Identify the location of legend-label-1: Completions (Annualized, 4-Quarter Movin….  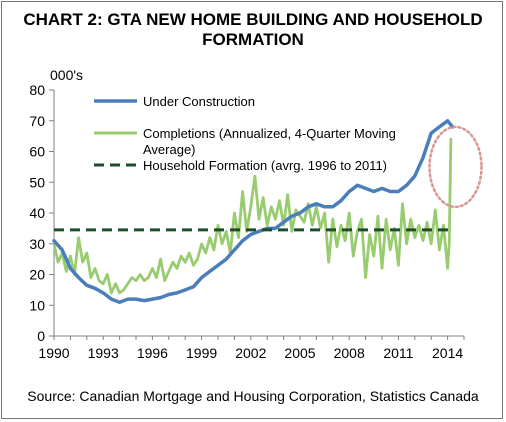
(269, 133).